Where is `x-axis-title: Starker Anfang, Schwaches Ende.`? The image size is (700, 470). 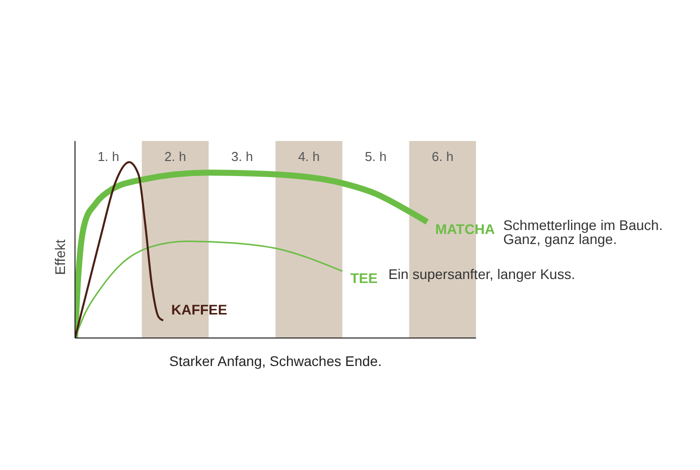
x-axis-title: Starker Anfang, Schwaches Ende. is located at coordinates (275, 361).